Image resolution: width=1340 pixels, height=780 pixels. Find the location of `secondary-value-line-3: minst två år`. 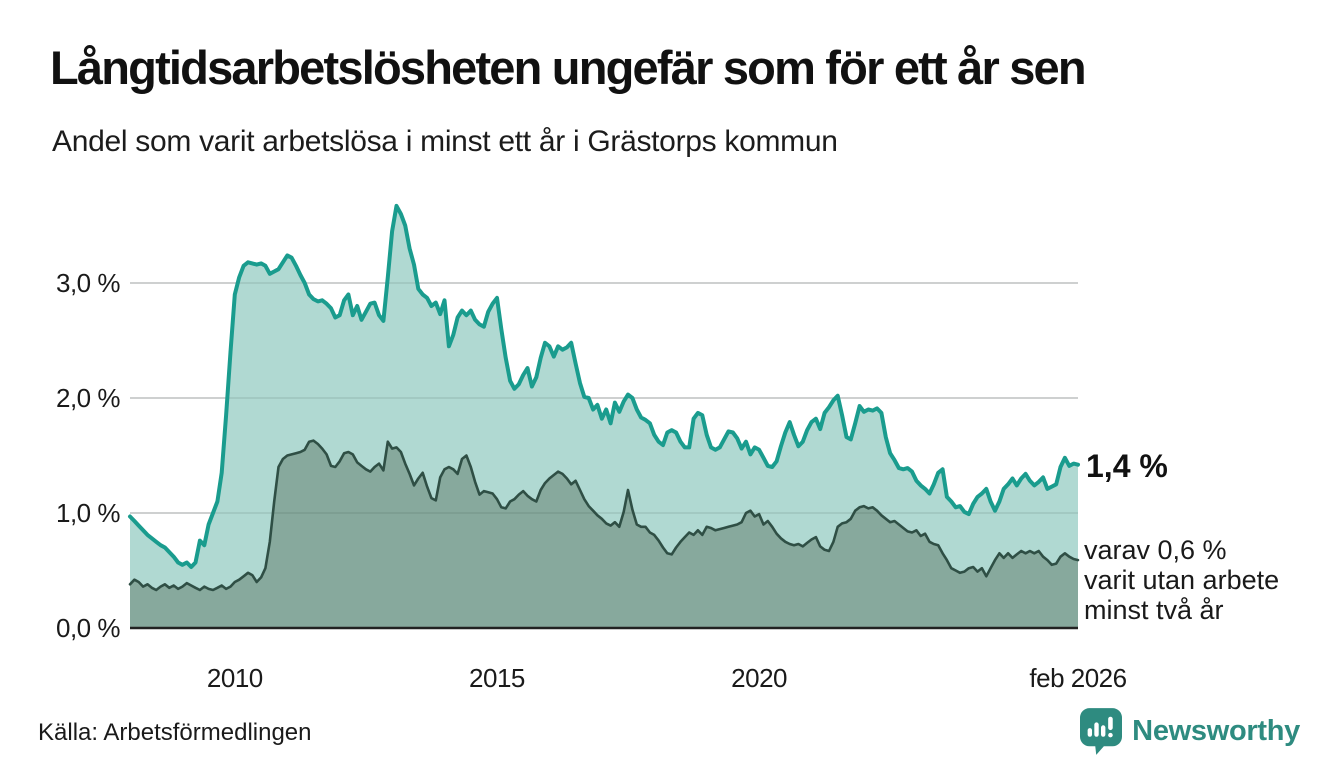

secondary-value-line-3: minst två år is located at coordinates (1154, 610).